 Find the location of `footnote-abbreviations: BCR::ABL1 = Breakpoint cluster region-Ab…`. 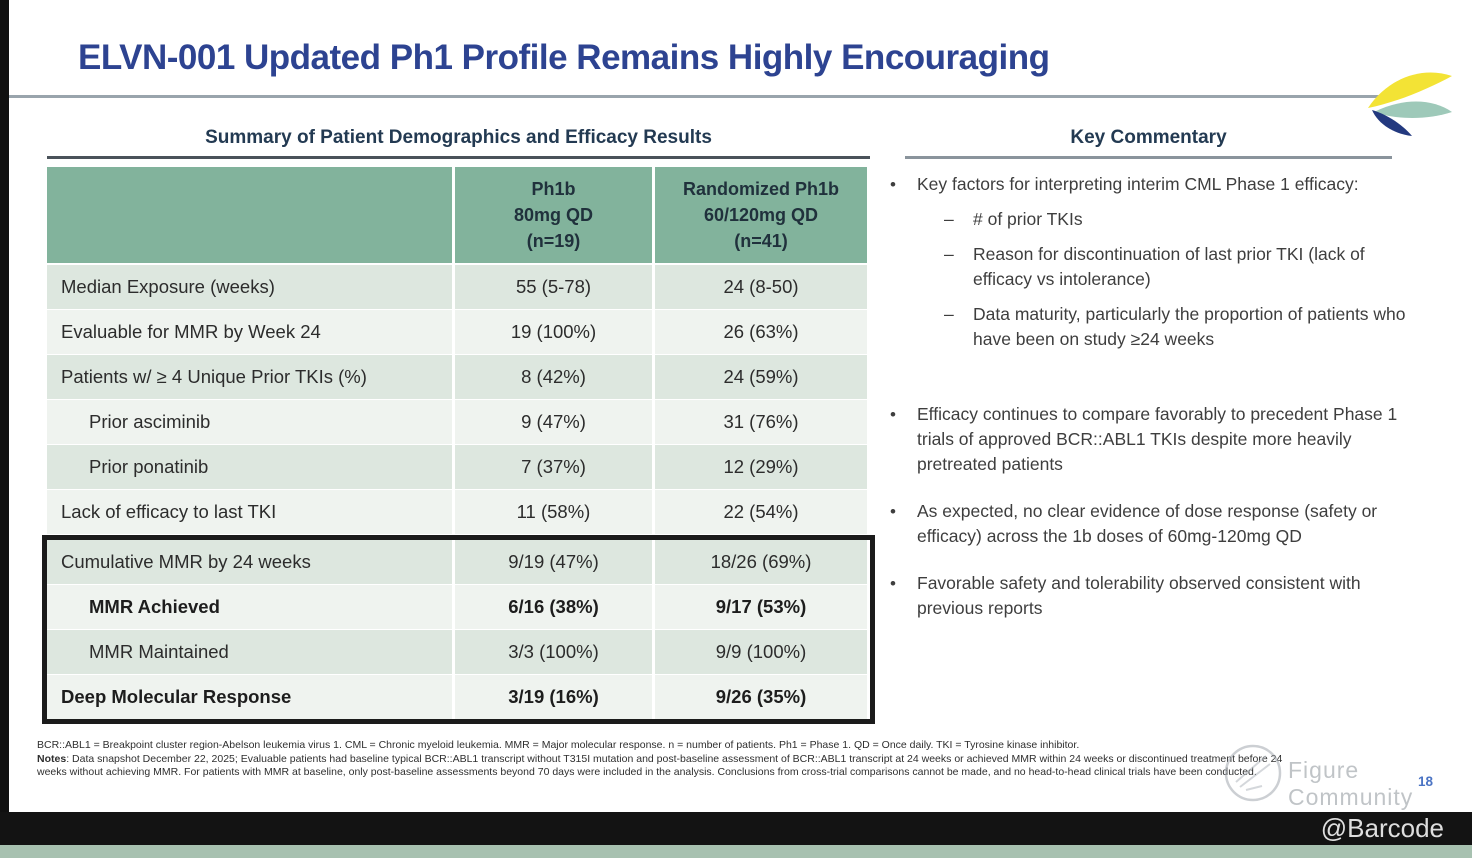

footnote-abbreviations: BCR::ABL1 = Breakpoint cluster region-Ab… is located at coordinates (558, 745).